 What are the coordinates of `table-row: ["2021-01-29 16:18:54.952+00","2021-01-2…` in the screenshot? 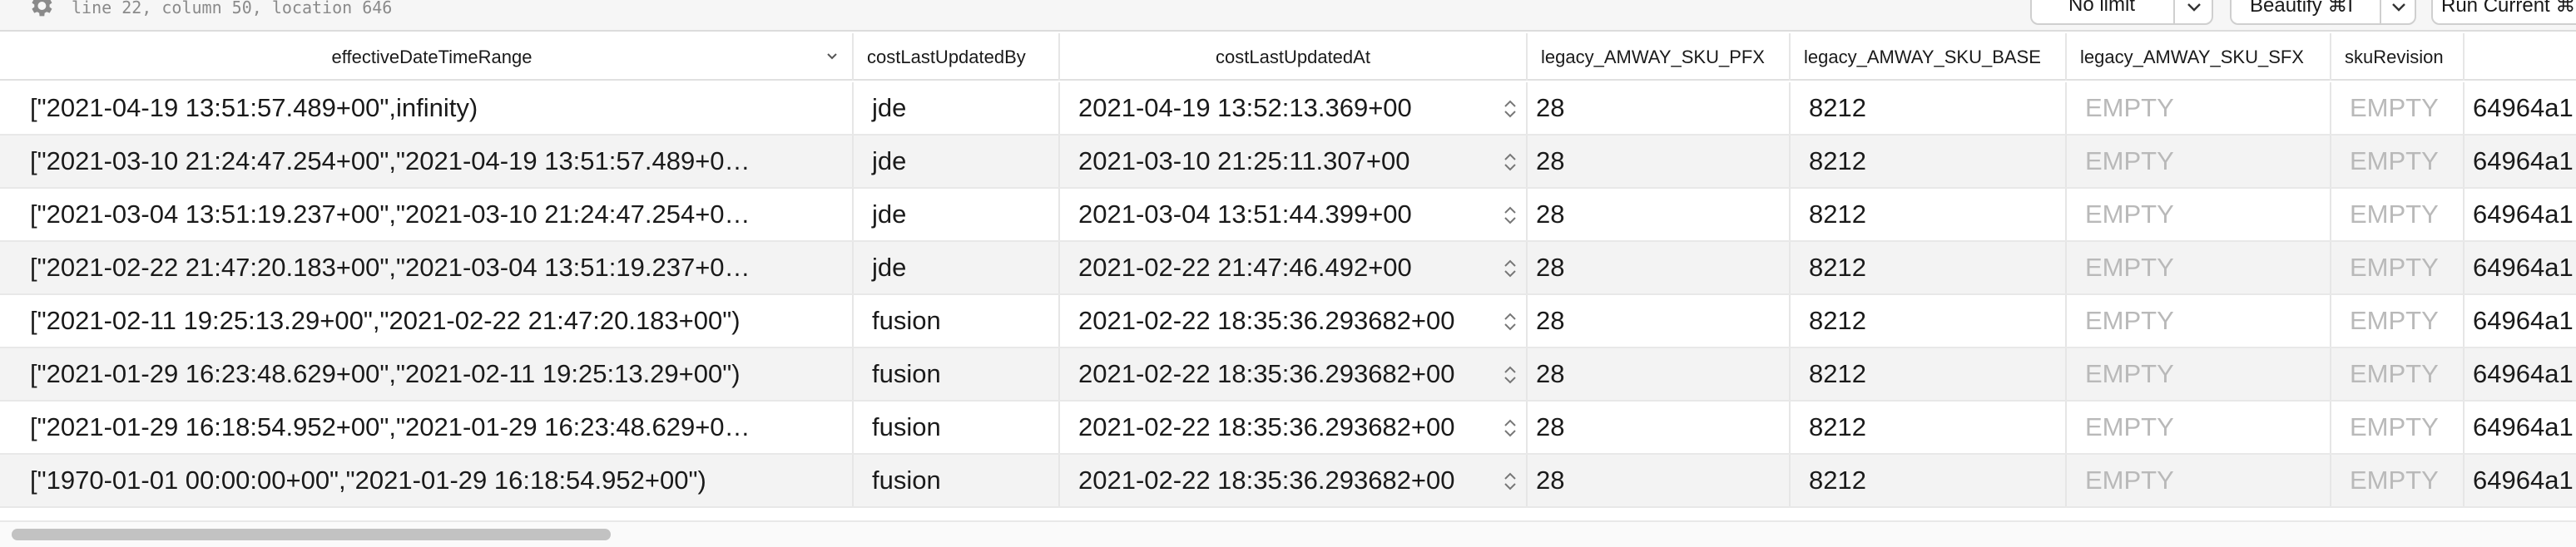 It's located at (1288, 429).